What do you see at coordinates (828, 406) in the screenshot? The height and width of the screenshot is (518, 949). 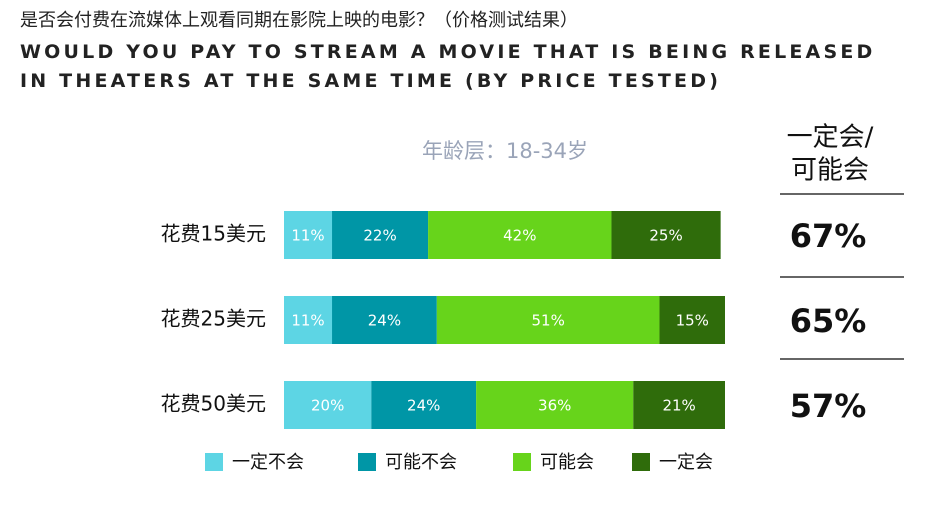 I see `summary-value: 57%` at bounding box center [828, 406].